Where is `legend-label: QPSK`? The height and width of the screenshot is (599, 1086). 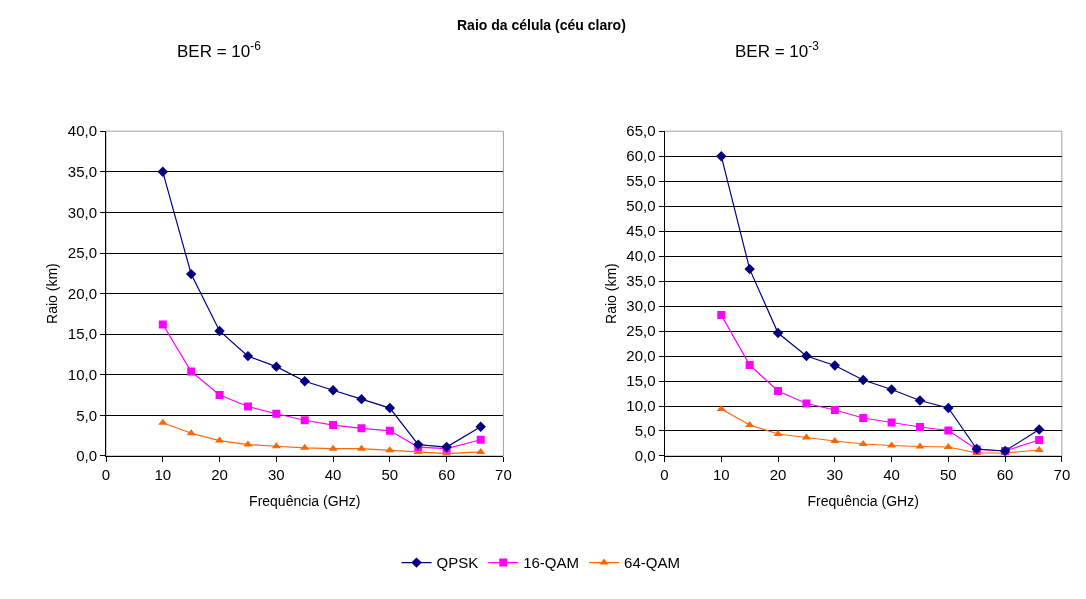 legend-label: QPSK is located at coordinates (457, 563).